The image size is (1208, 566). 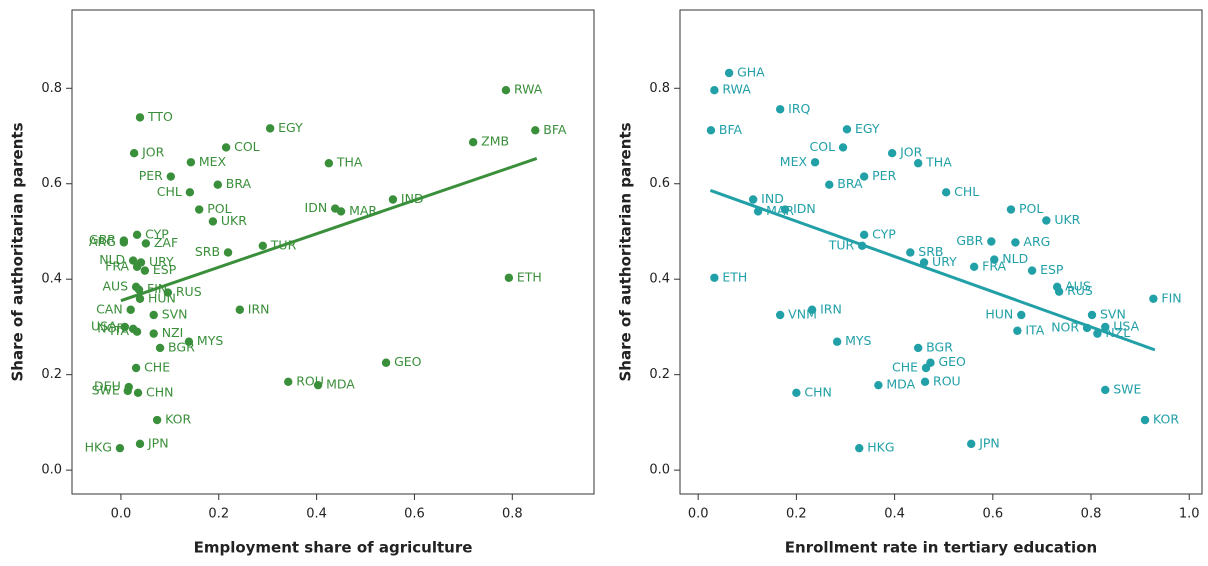 What do you see at coordinates (234, 220) in the screenshot?
I see `point-label: UKR` at bounding box center [234, 220].